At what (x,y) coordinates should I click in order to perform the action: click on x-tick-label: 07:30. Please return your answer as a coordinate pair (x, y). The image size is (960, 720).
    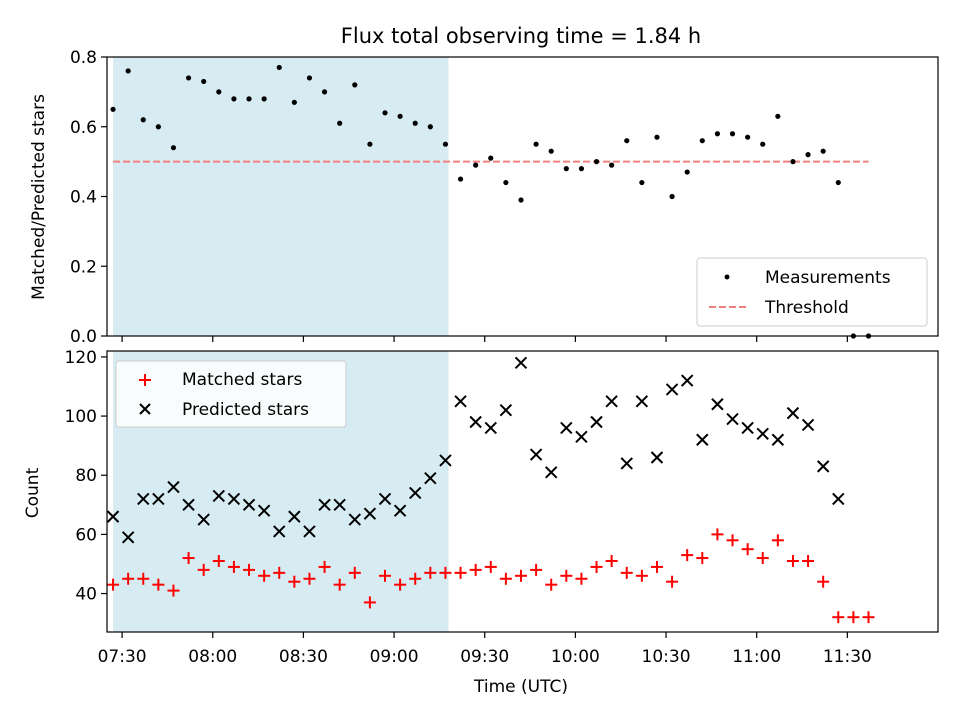
    Looking at the image, I should click on (122, 657).